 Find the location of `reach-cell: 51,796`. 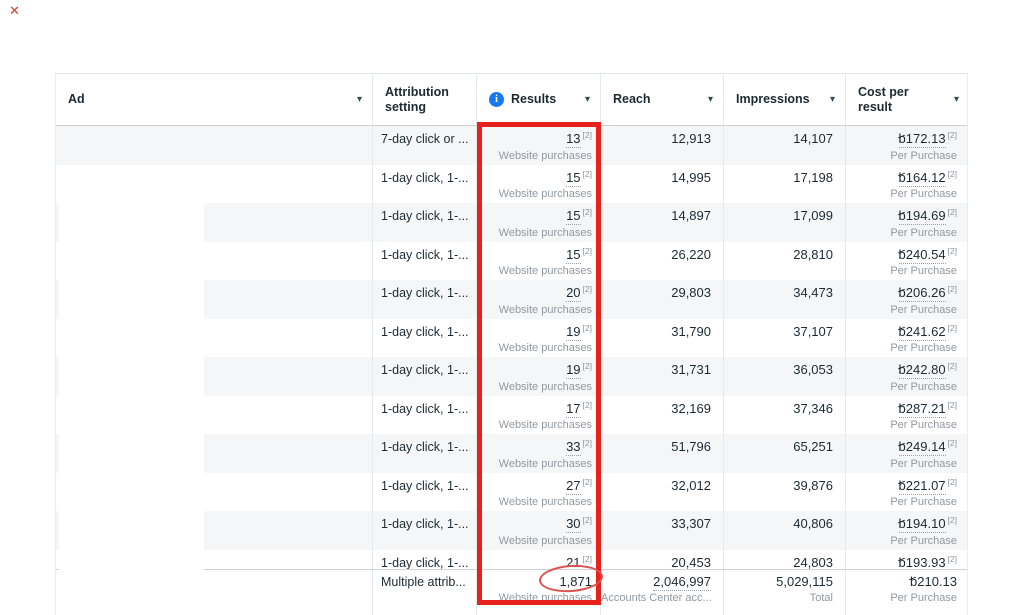

reach-cell: 51,796 is located at coordinates (661, 453).